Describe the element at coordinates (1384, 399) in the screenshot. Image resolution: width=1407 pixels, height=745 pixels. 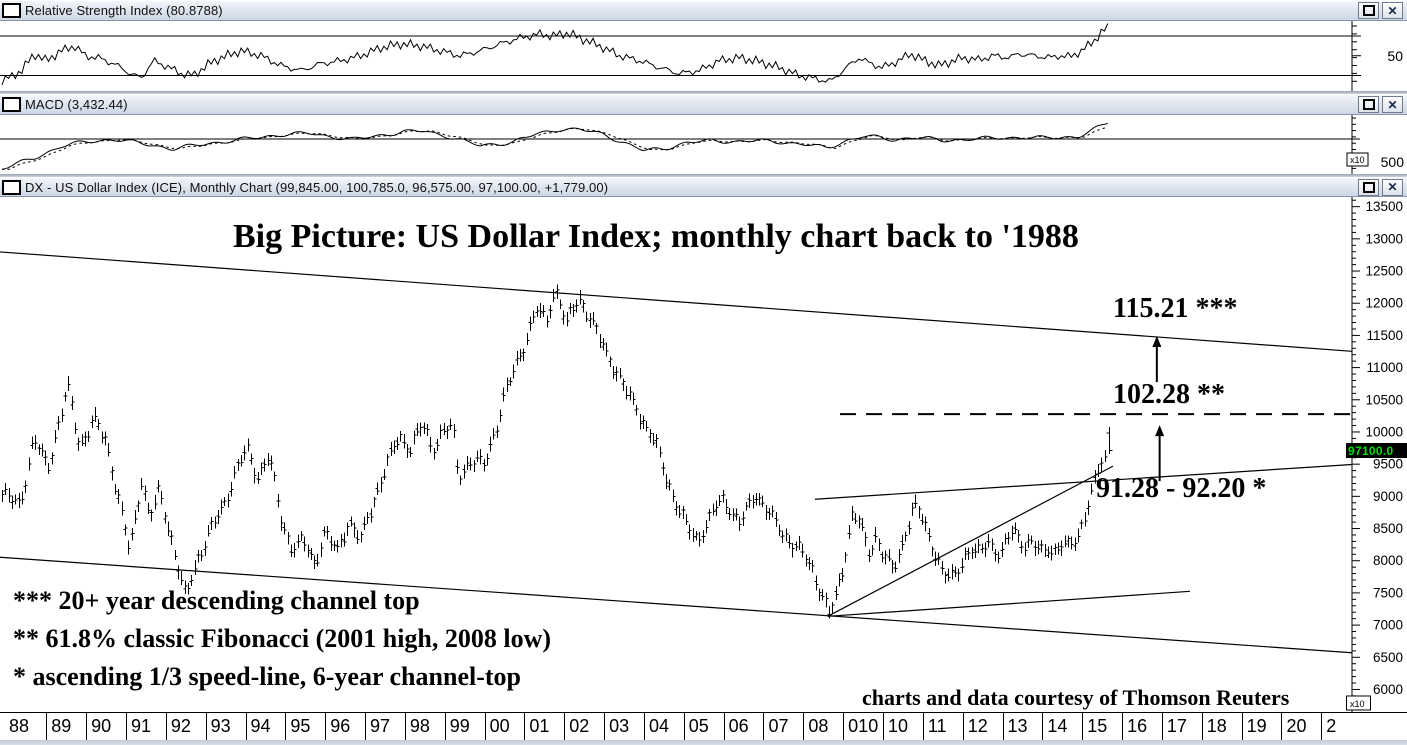
I see `price-y-tick-label: 10500` at that location.